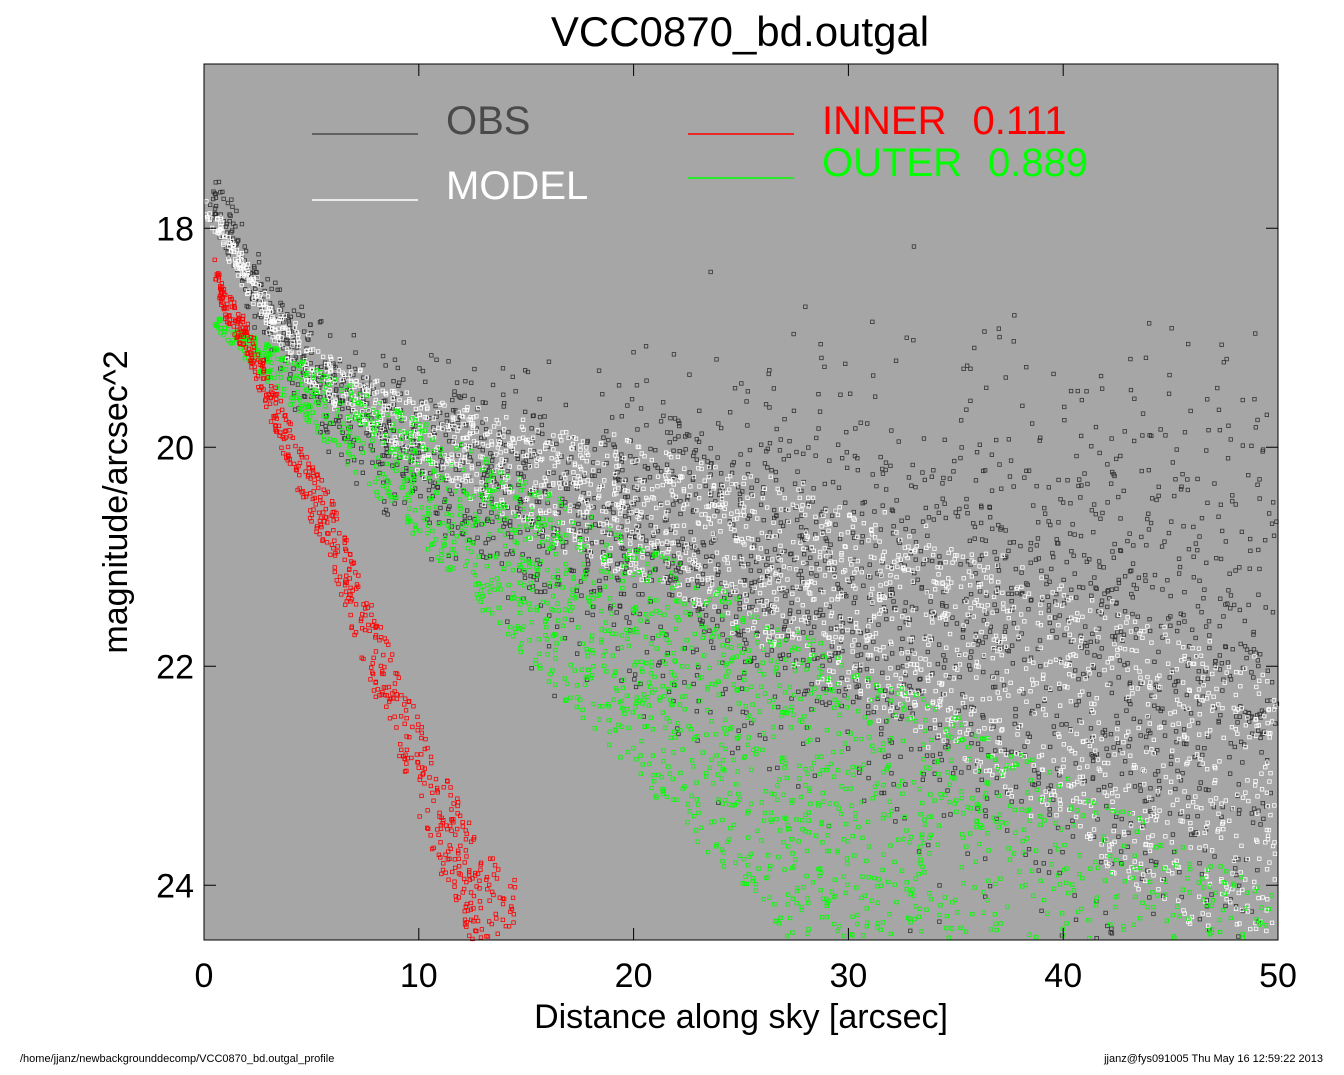  I want to click on chart-title: VCC0870_bd.outgal, so click(740, 31).